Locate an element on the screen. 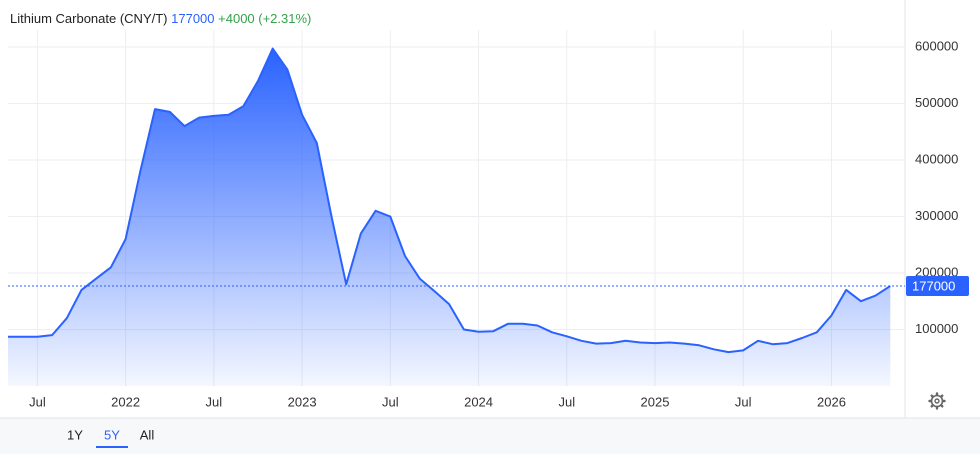 The image size is (980, 459). x-tick-label: 2025 is located at coordinates (655, 401).